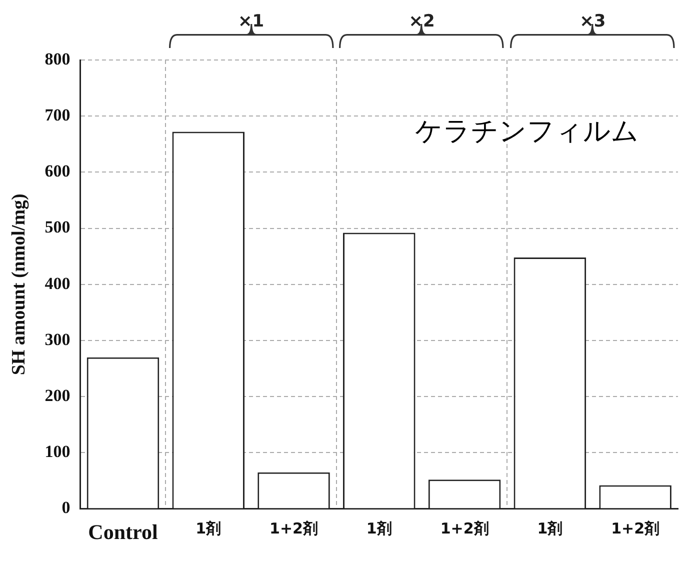 This screenshot has height=562, width=680. Describe the element at coordinates (66, 508) in the screenshot. I see `y-tick-label: 0` at that location.